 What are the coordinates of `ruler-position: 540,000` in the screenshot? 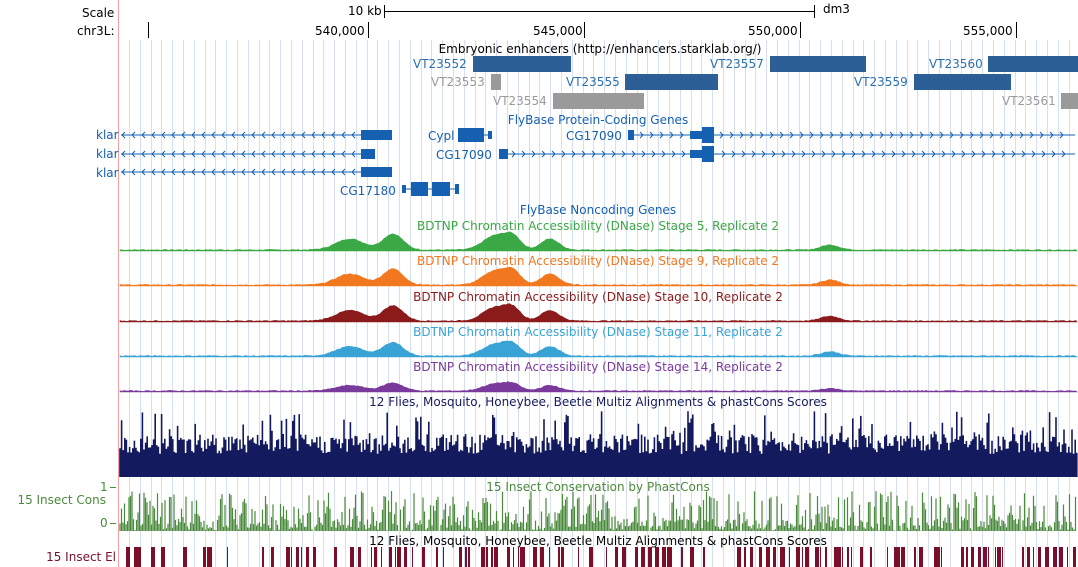 It's located at (340, 31).